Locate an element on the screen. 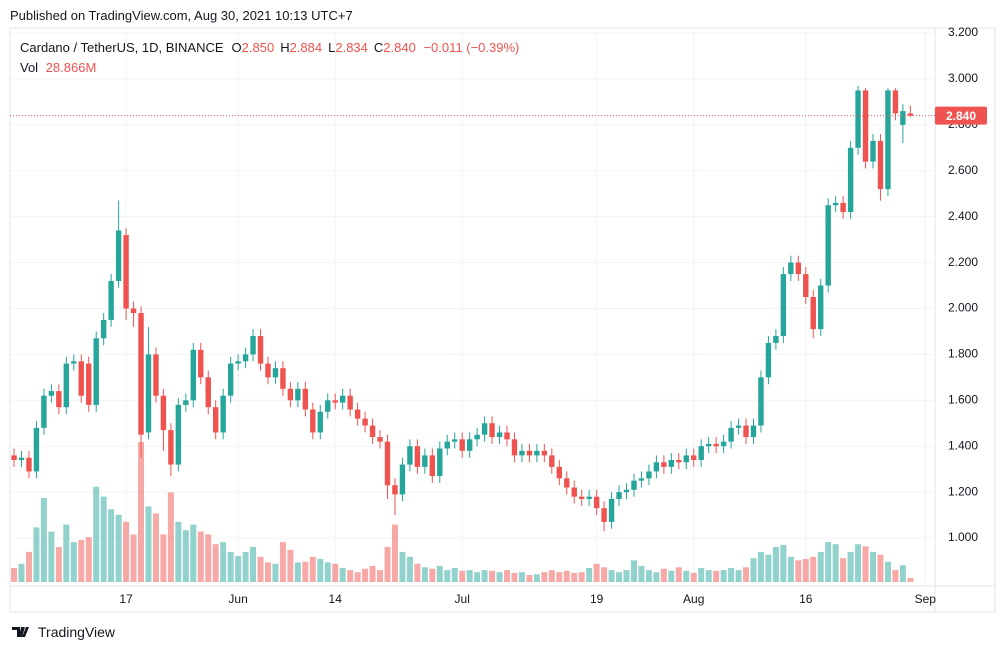  x-tick-label: 16 is located at coordinates (806, 599).